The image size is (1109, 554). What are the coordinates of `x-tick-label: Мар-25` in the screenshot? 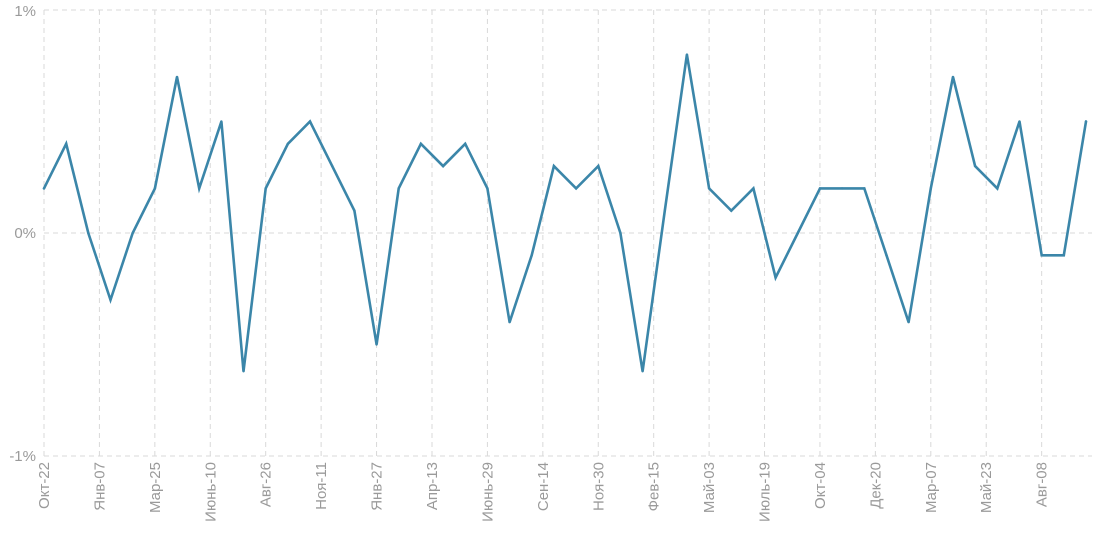 It's located at (155, 487).